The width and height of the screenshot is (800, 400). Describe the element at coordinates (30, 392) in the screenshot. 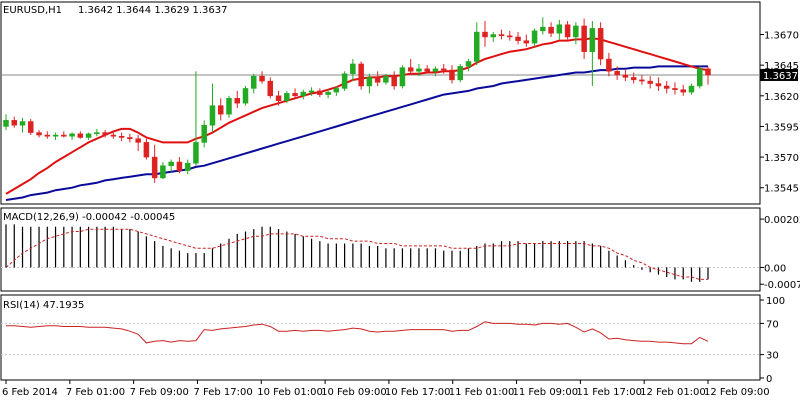

I see `time-tick-label: 6 Feb 2014` at that location.